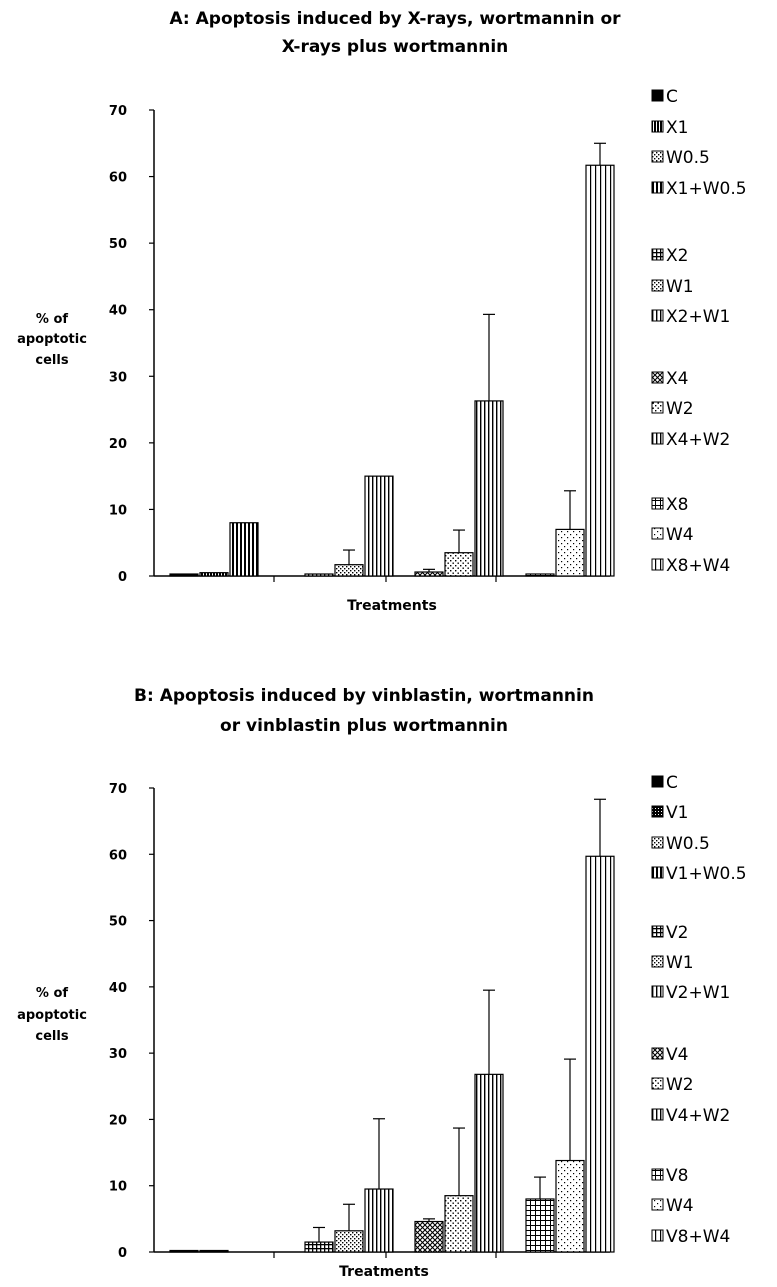  Describe the element at coordinates (657, 503) in the screenshot. I see `chart1-legend-swatch-X8` at that location.